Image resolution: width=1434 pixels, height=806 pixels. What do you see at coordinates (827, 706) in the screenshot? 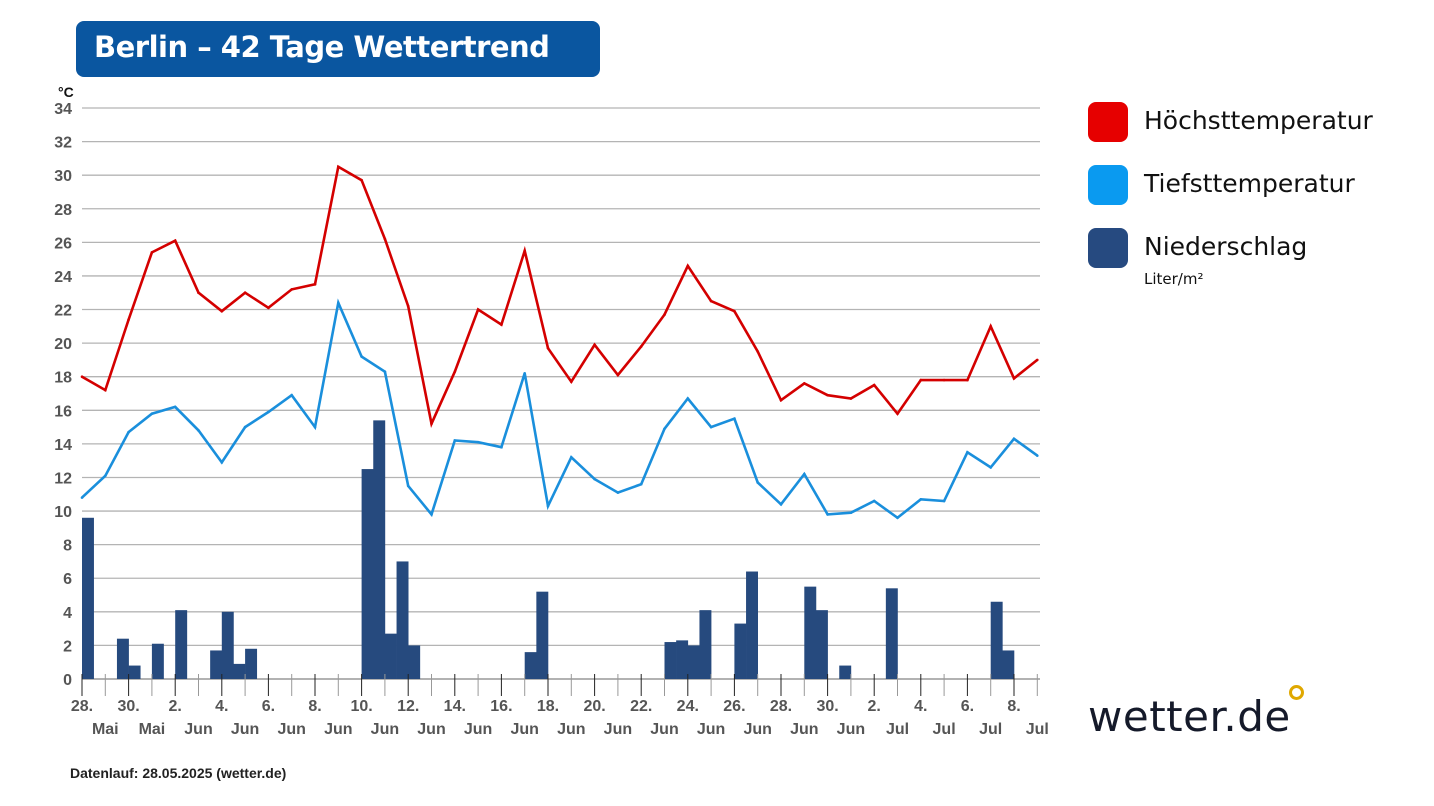
I see `x-tick-day: 30.` at bounding box center [827, 706].